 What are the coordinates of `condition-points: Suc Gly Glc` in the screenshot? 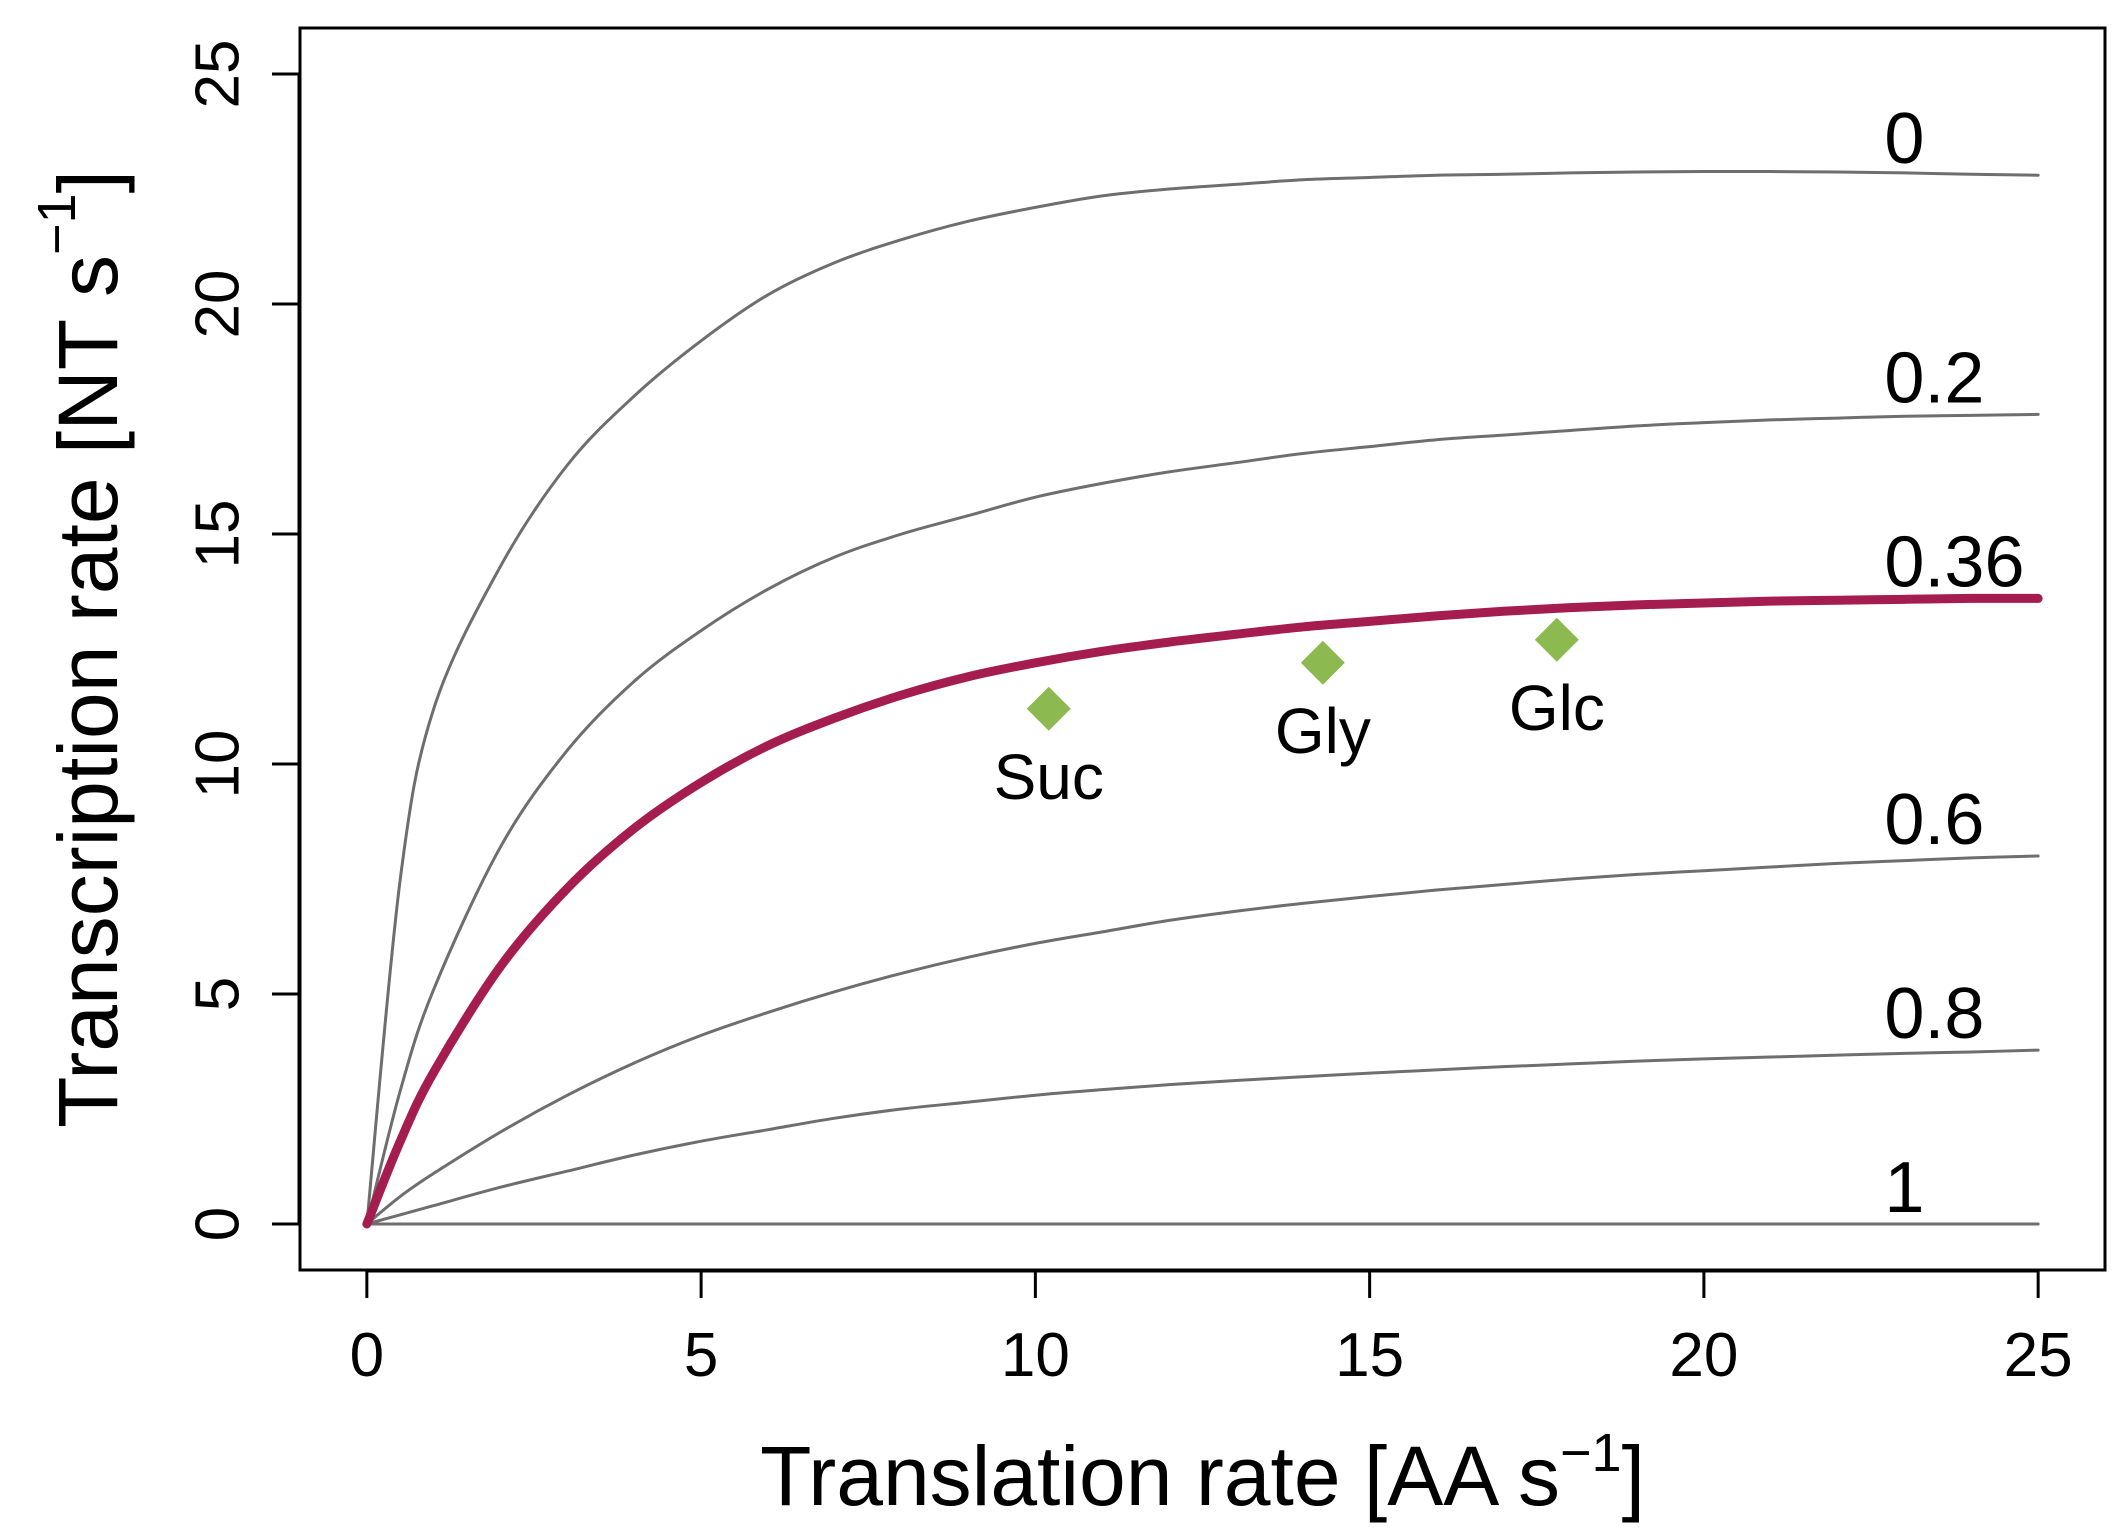 It's located at (1299, 715).